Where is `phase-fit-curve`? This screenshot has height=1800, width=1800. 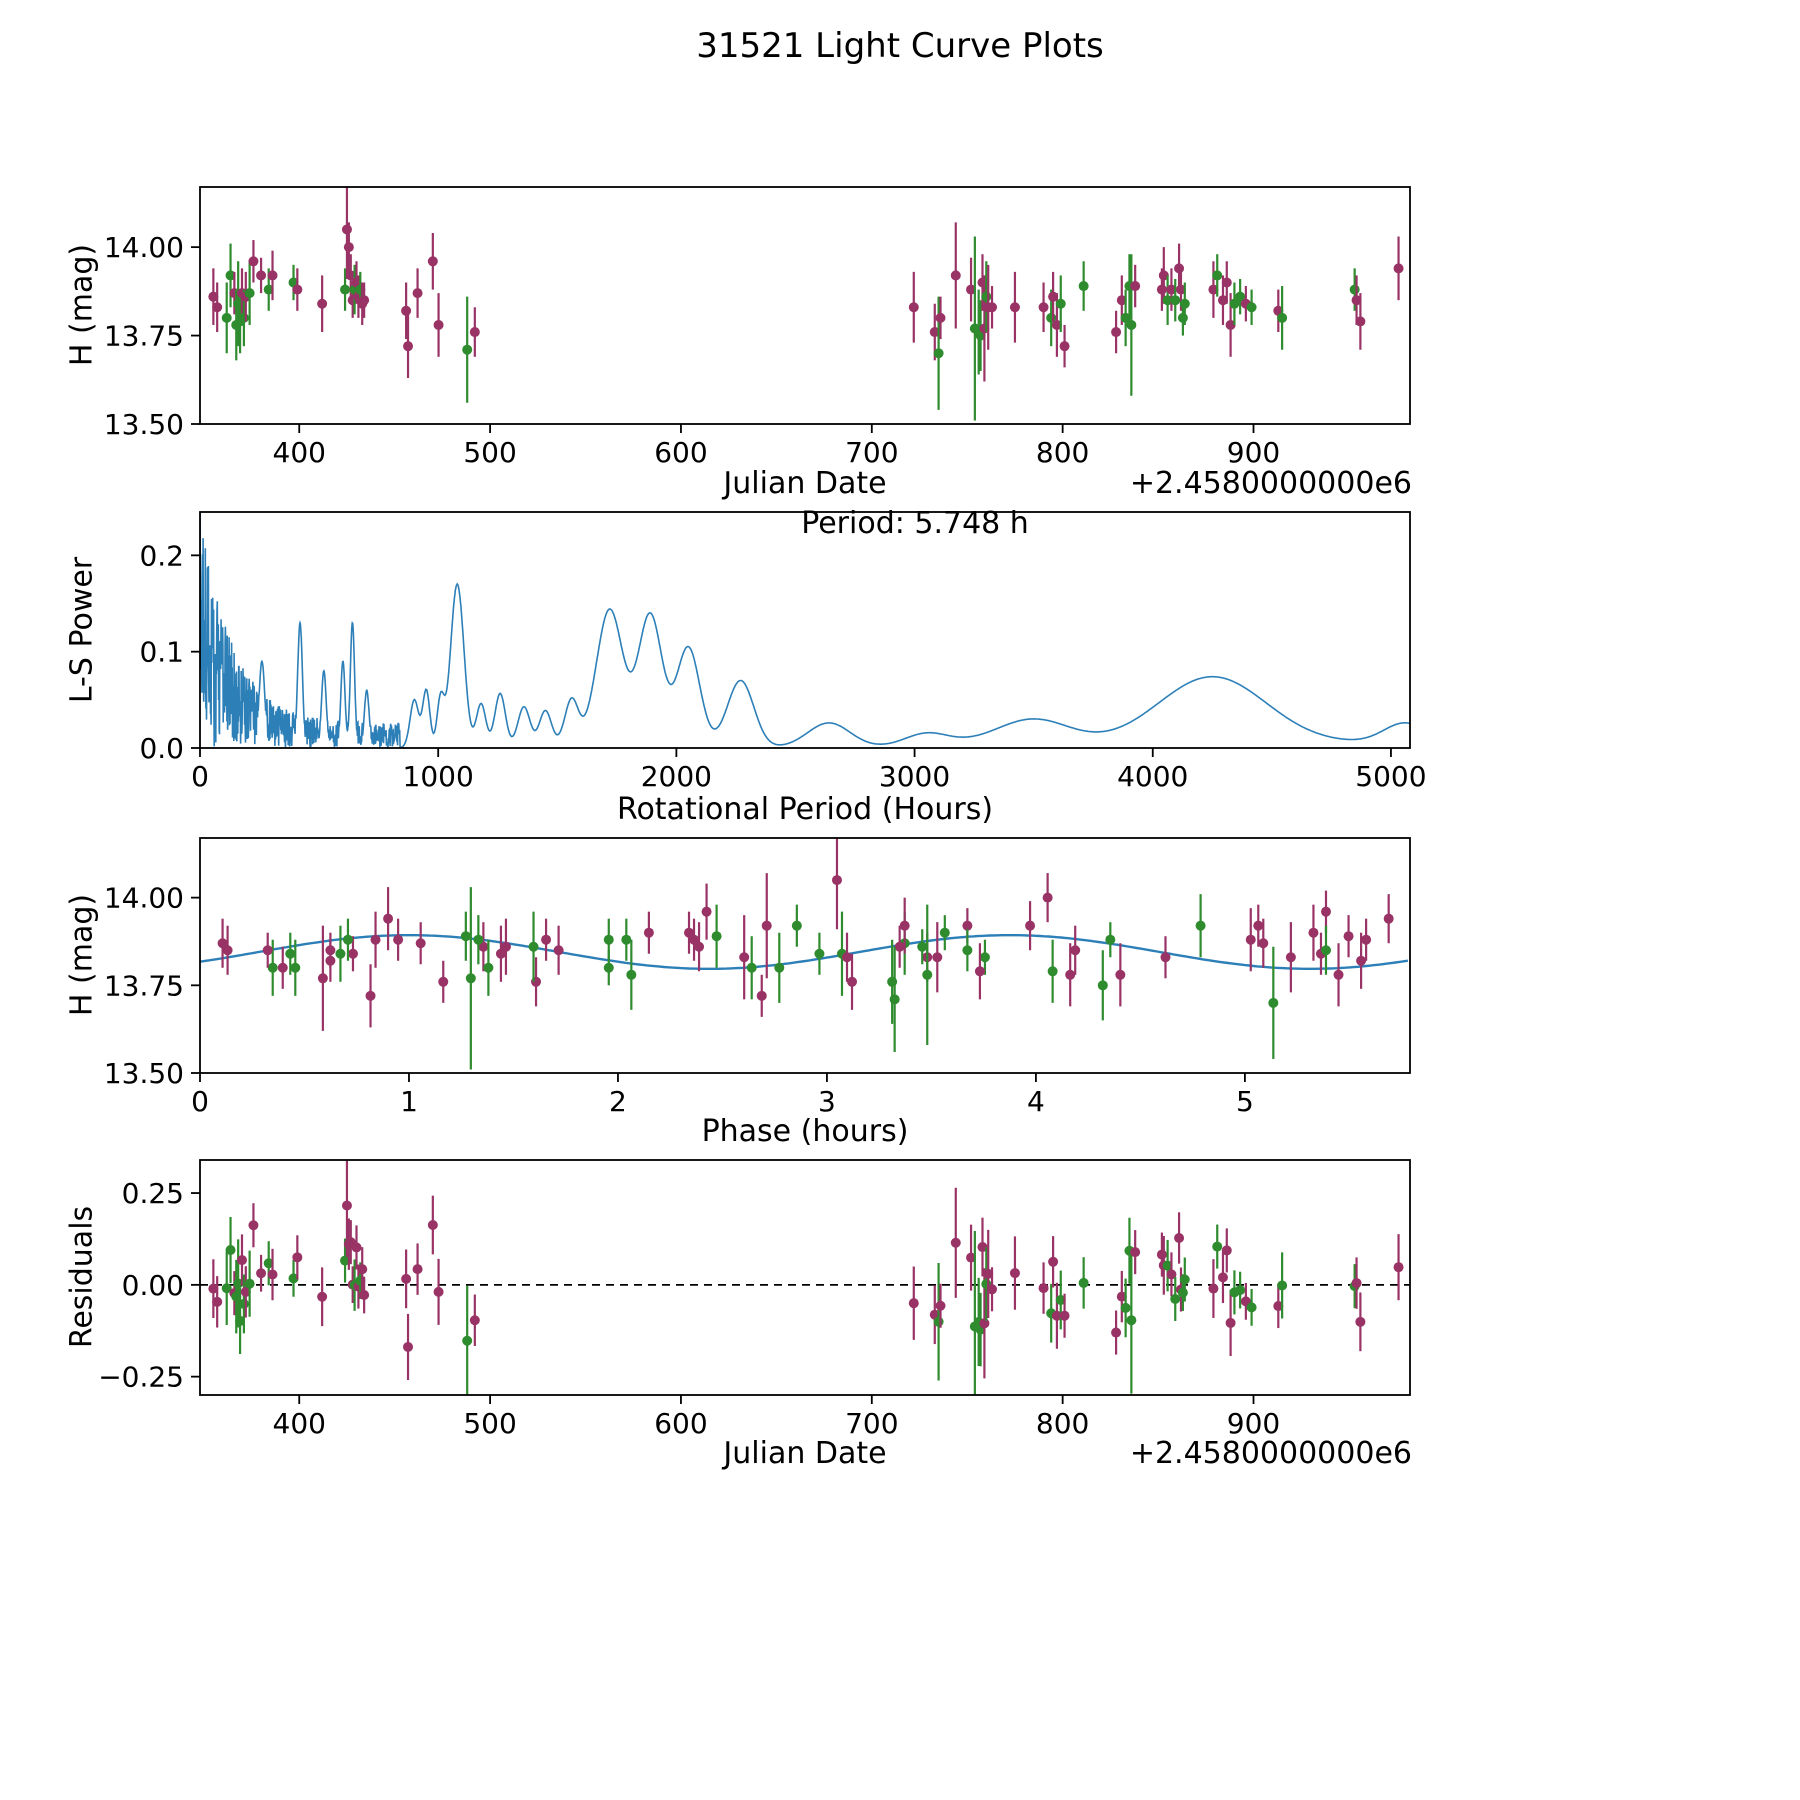 phase-fit-curve is located at coordinates (804, 952).